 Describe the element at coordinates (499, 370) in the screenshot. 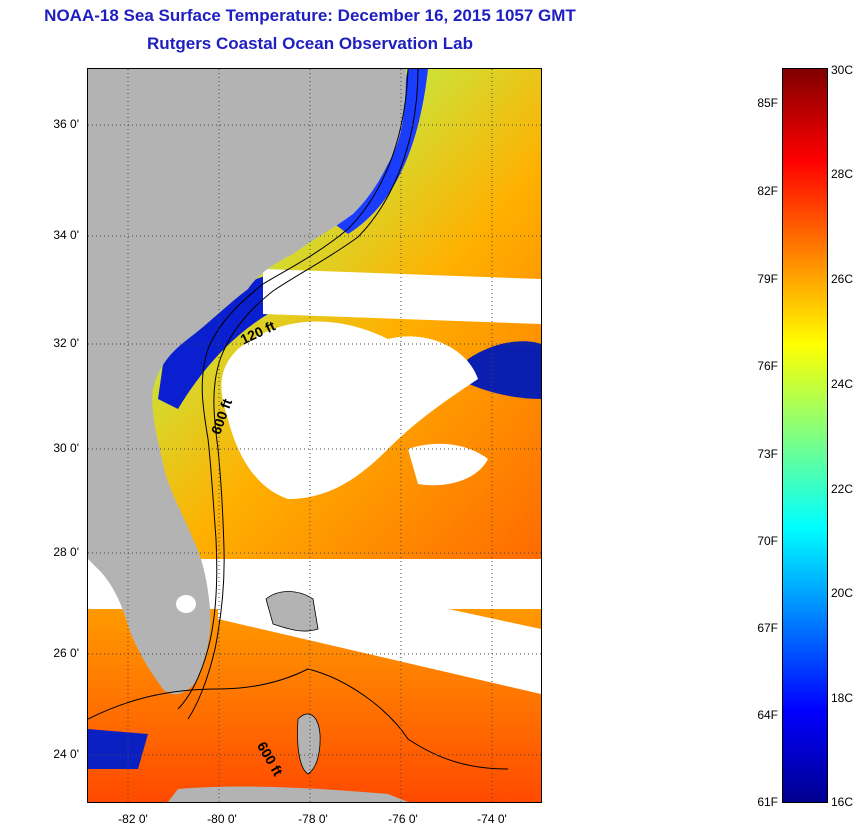

I see `cold-water-offshore` at that location.